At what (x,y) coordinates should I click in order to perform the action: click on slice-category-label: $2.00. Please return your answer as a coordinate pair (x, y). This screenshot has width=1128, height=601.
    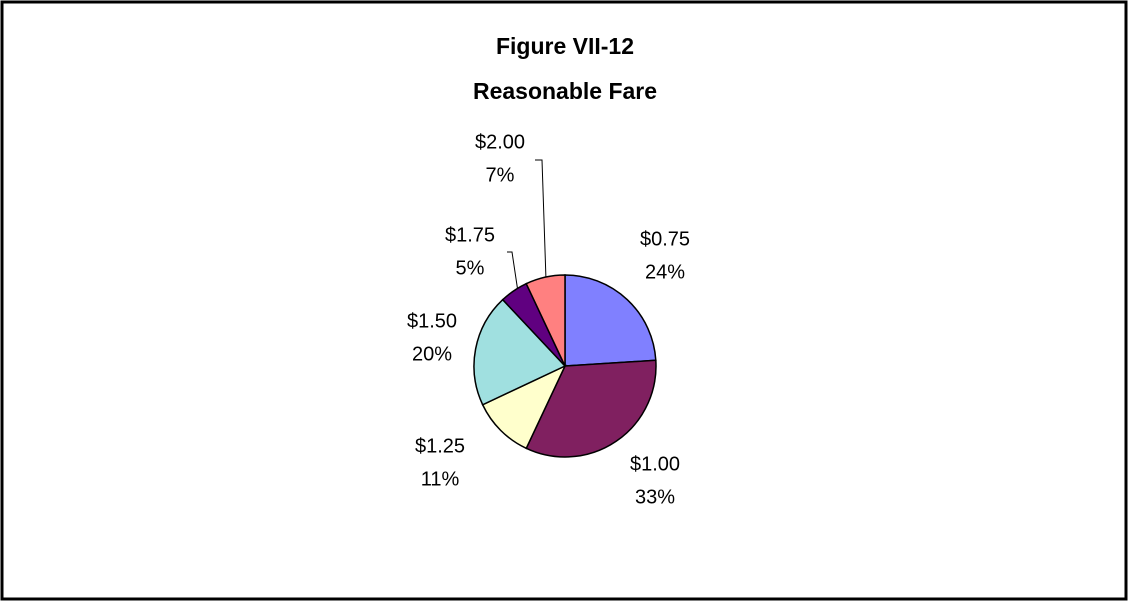
    Looking at the image, I should click on (500, 142).